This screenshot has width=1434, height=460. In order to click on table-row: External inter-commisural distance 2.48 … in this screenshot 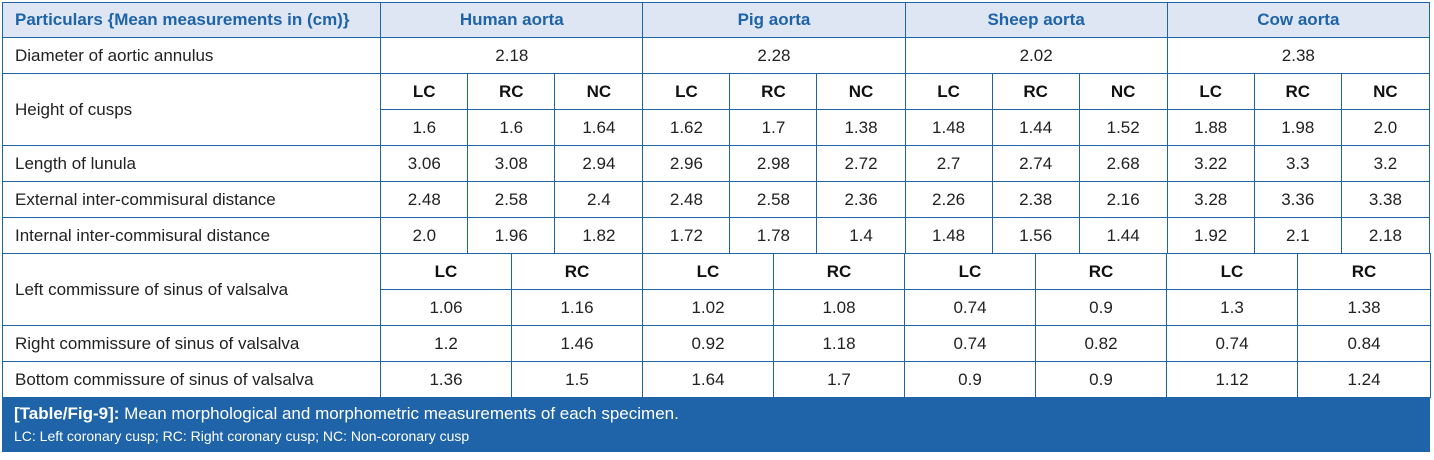, I will do `click(716, 199)`.